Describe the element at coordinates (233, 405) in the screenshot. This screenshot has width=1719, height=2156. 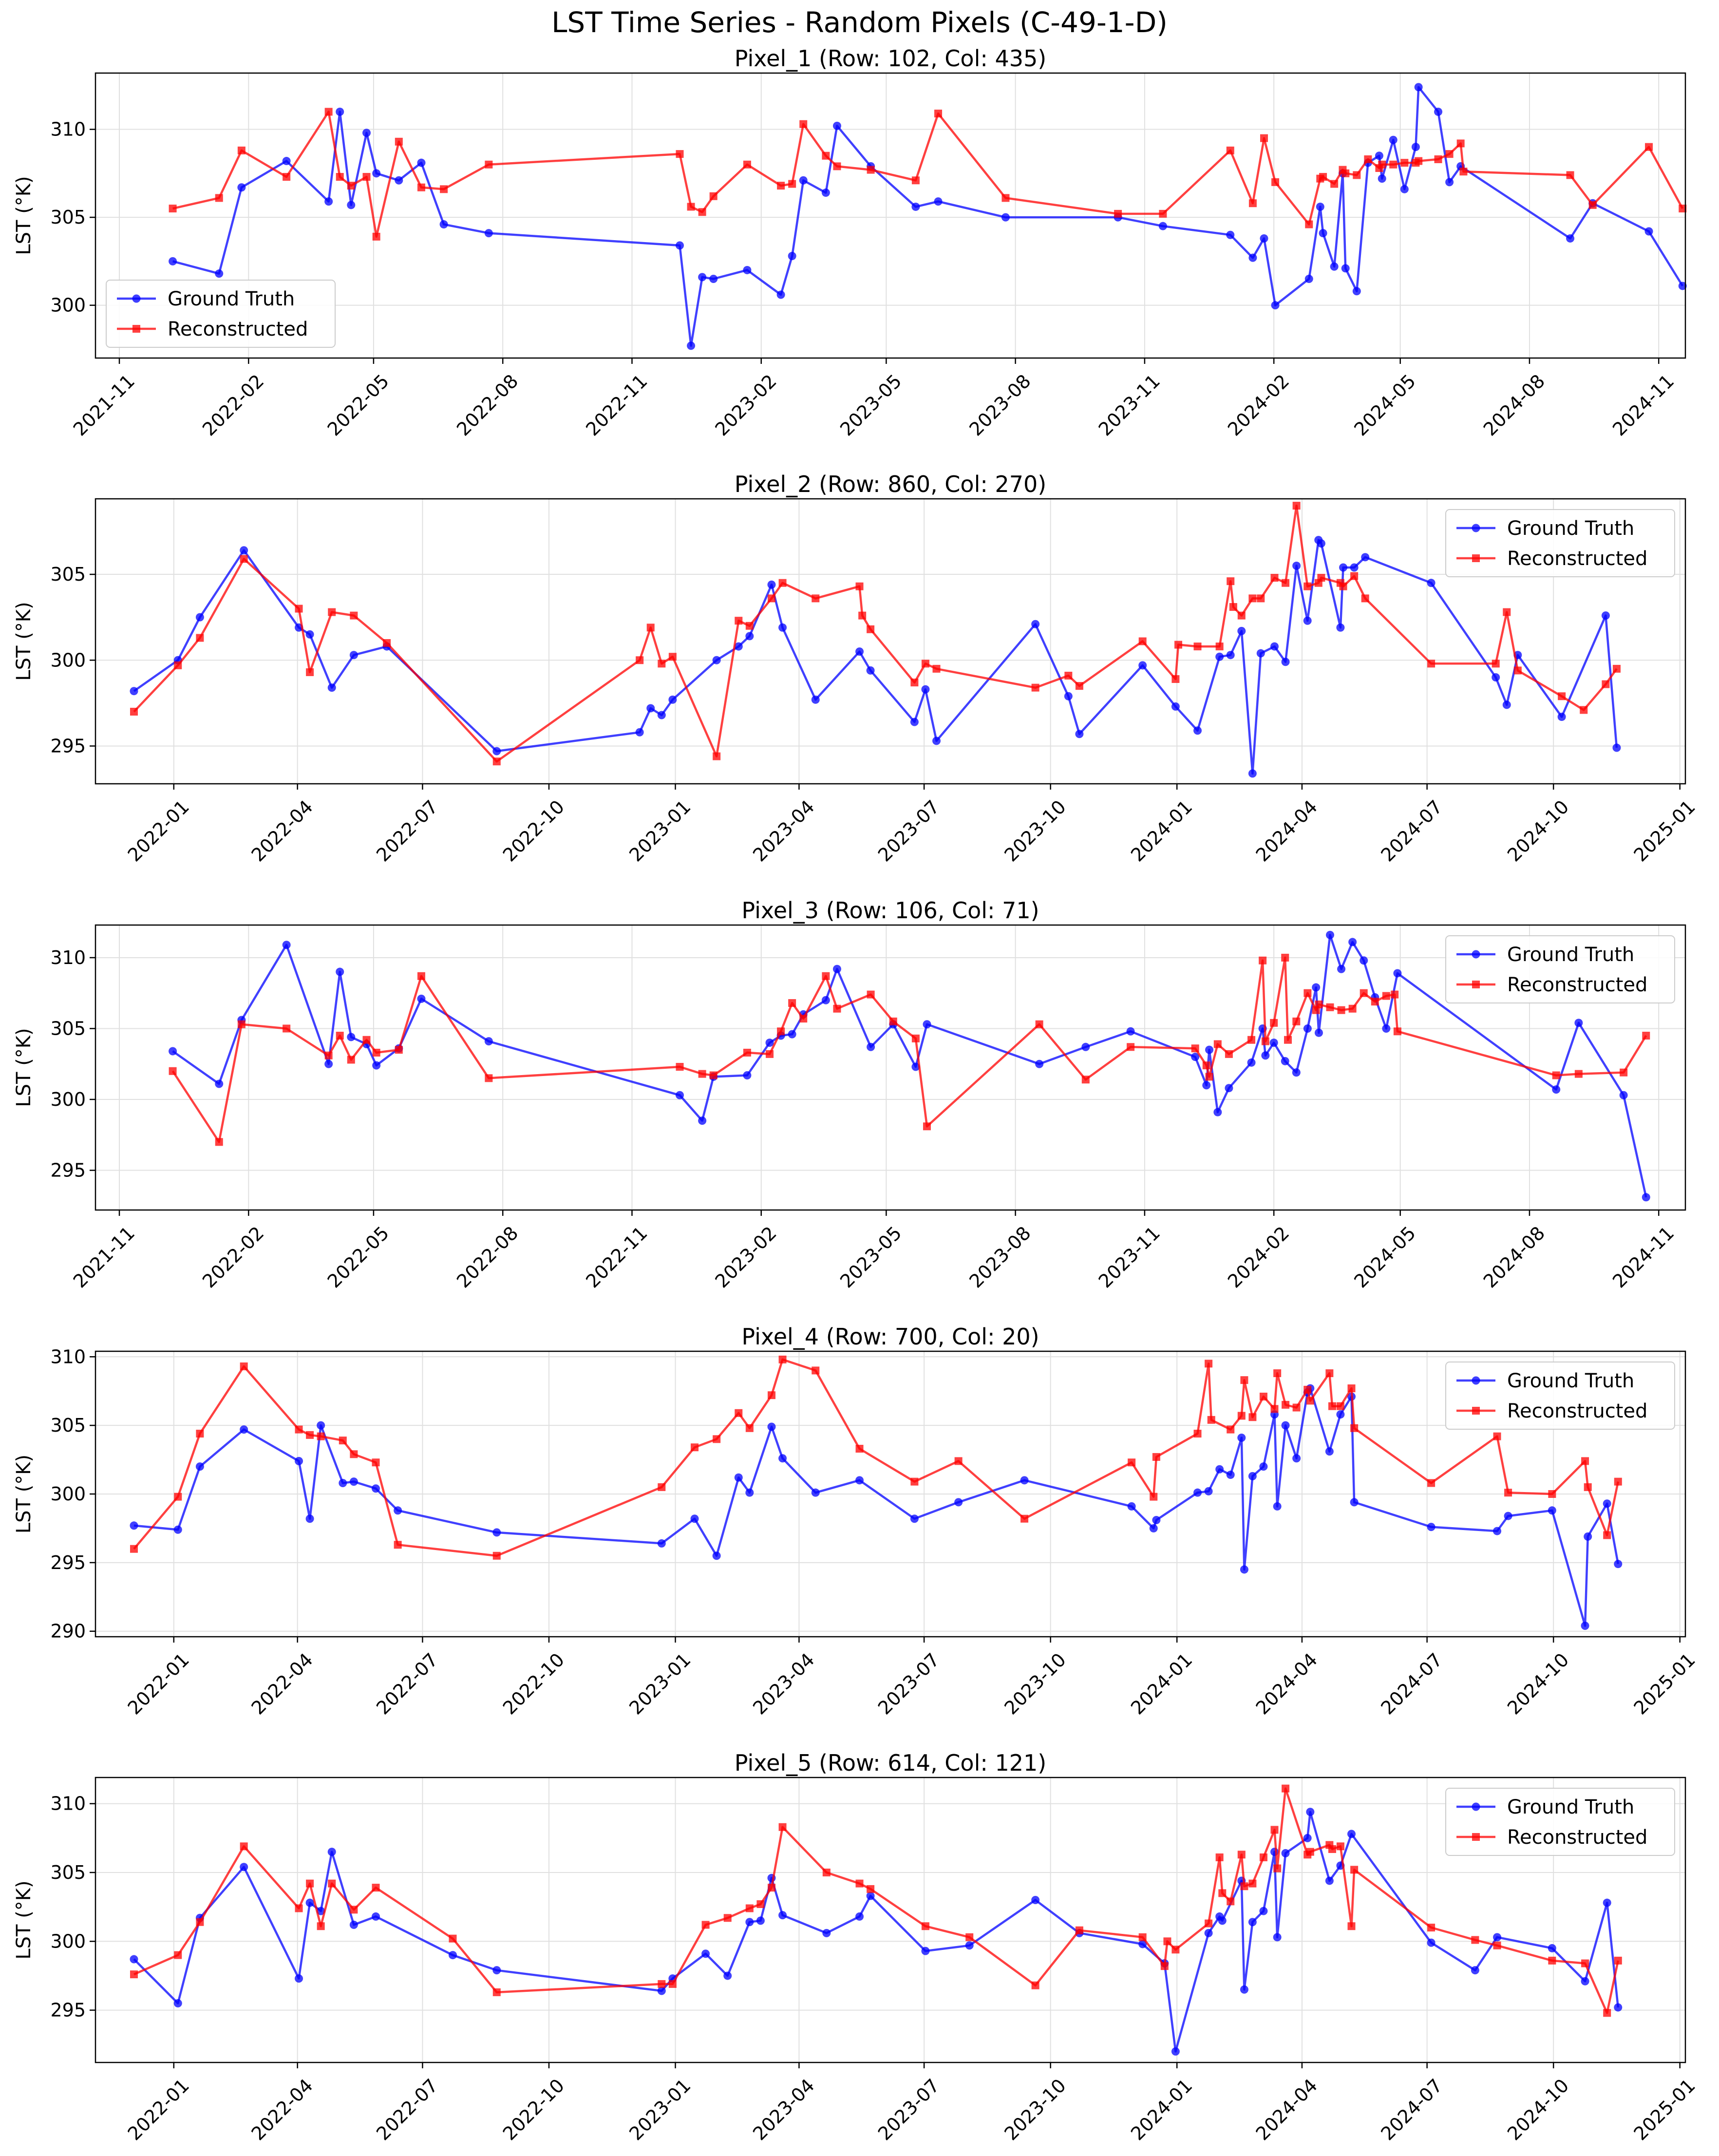
I see `x-tick-label: 2022-02` at that location.